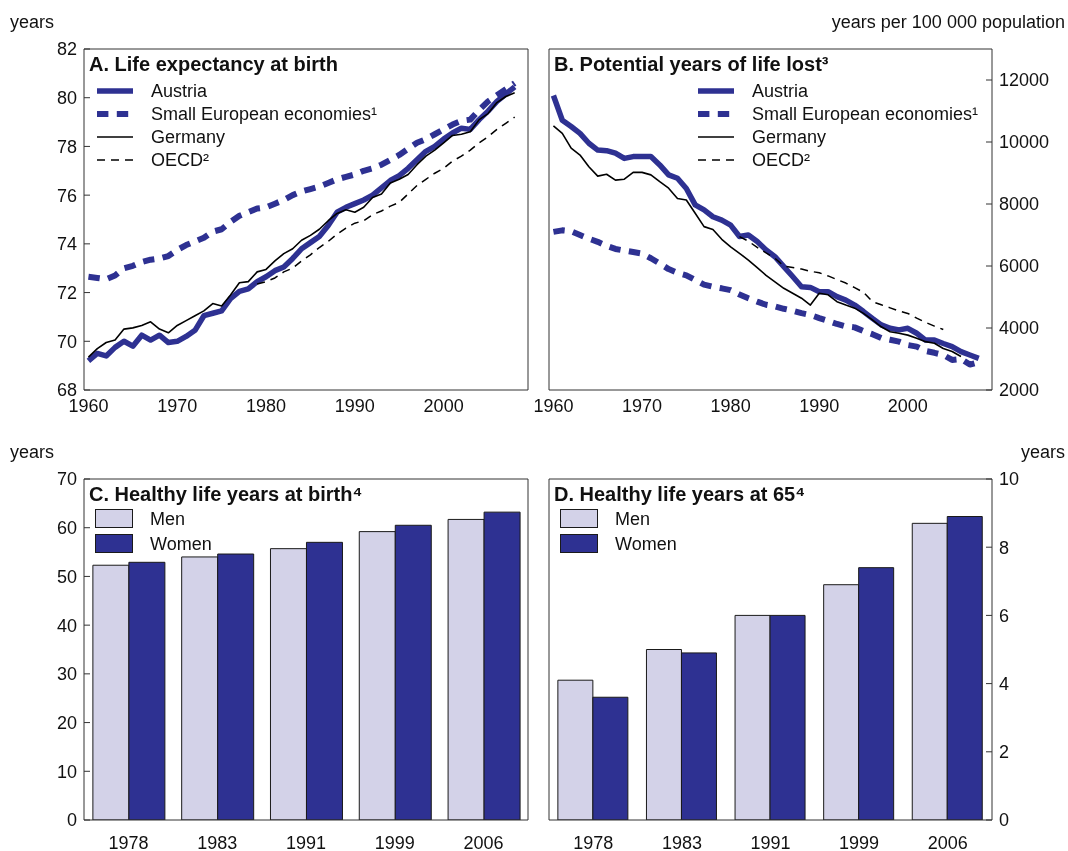 The height and width of the screenshot is (851, 1068). I want to click on y2-tick-label: 4, so click(1004, 684).